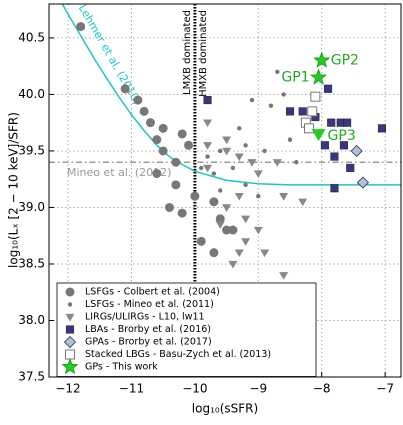 The image size is (403, 425). What do you see at coordinates (31, 37) in the screenshot?
I see `y-tick-label: 40.5` at bounding box center [31, 37].